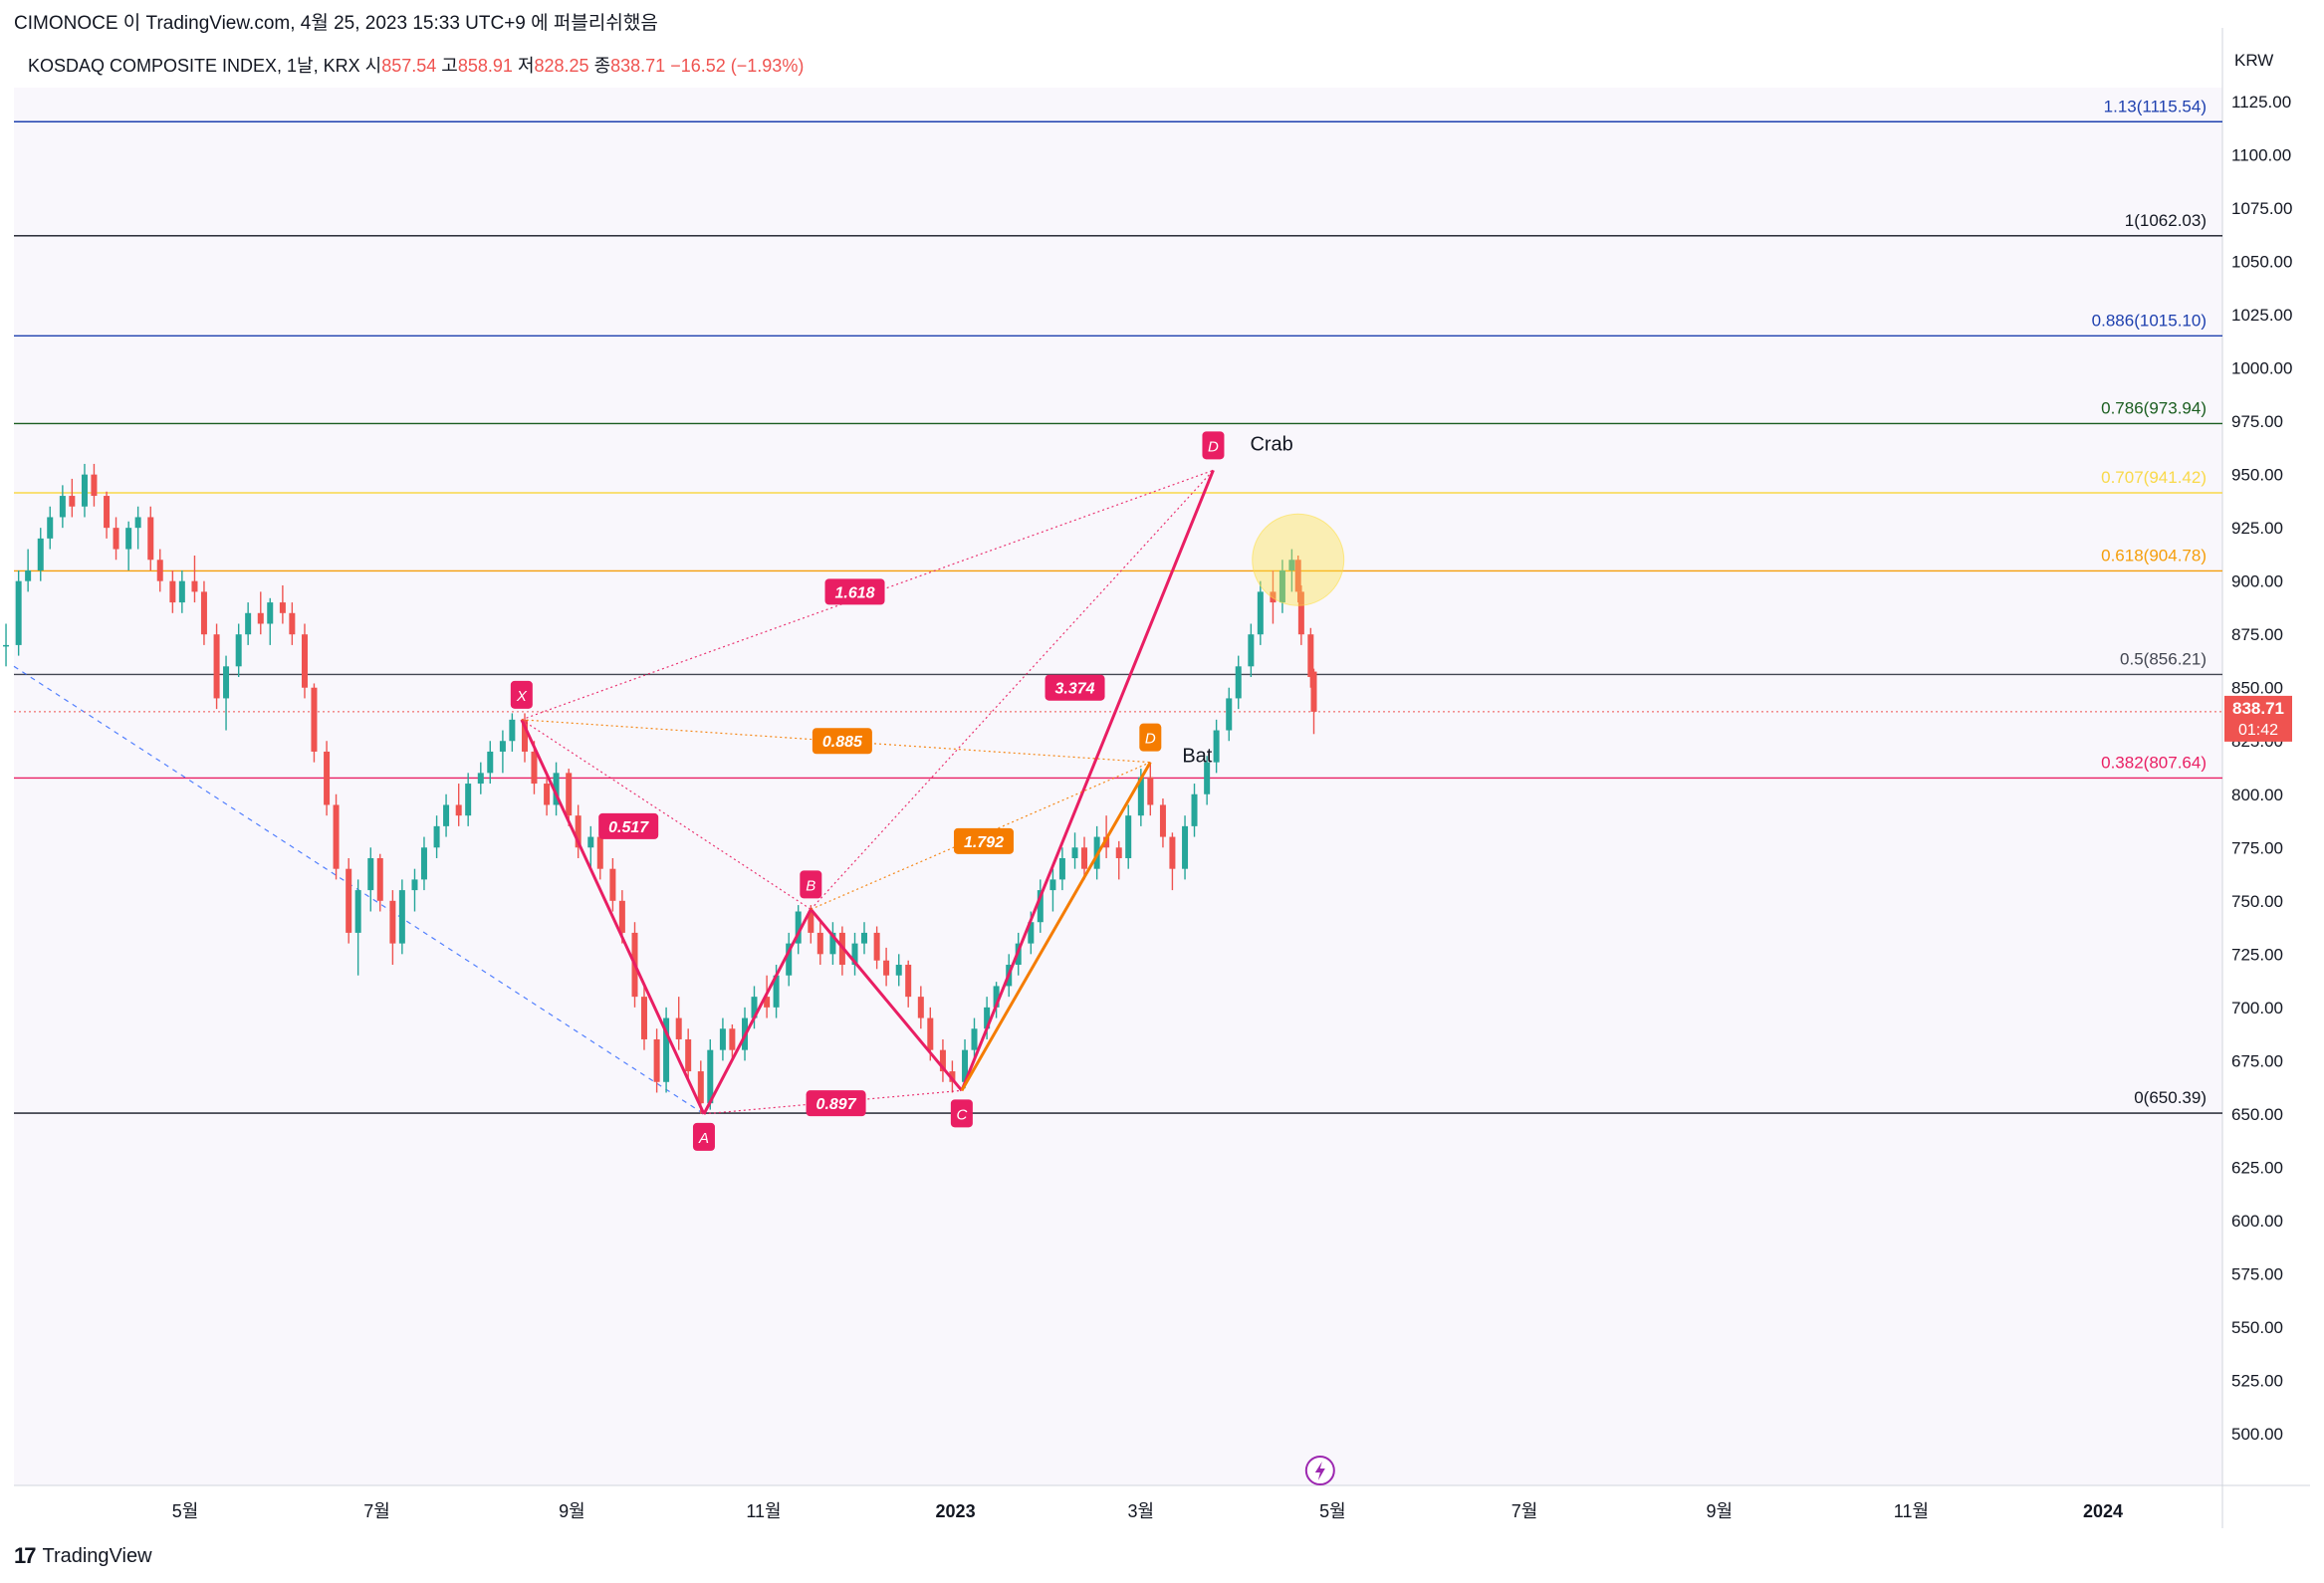  I want to click on fib-level-label: 0.886(1015.10), so click(2149, 320).